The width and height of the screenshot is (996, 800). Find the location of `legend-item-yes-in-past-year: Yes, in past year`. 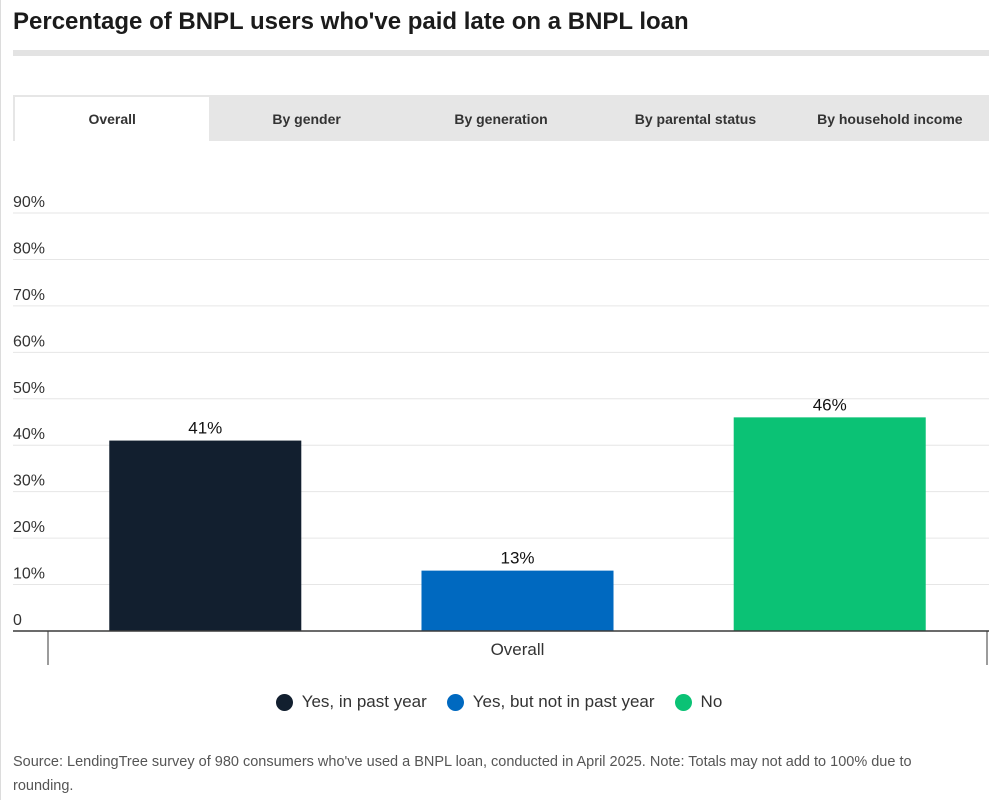

legend-item-yes-in-past-year: Yes, in past year is located at coordinates (351, 702).